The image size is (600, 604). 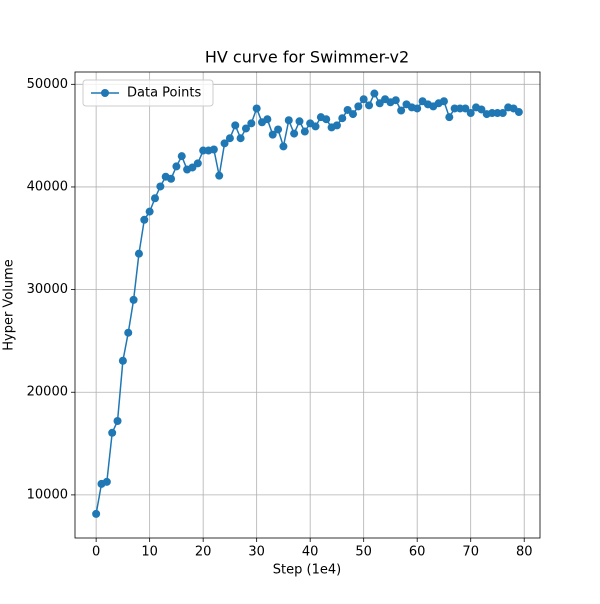 I want to click on y-tick-label: 10000, so click(x=47, y=494).